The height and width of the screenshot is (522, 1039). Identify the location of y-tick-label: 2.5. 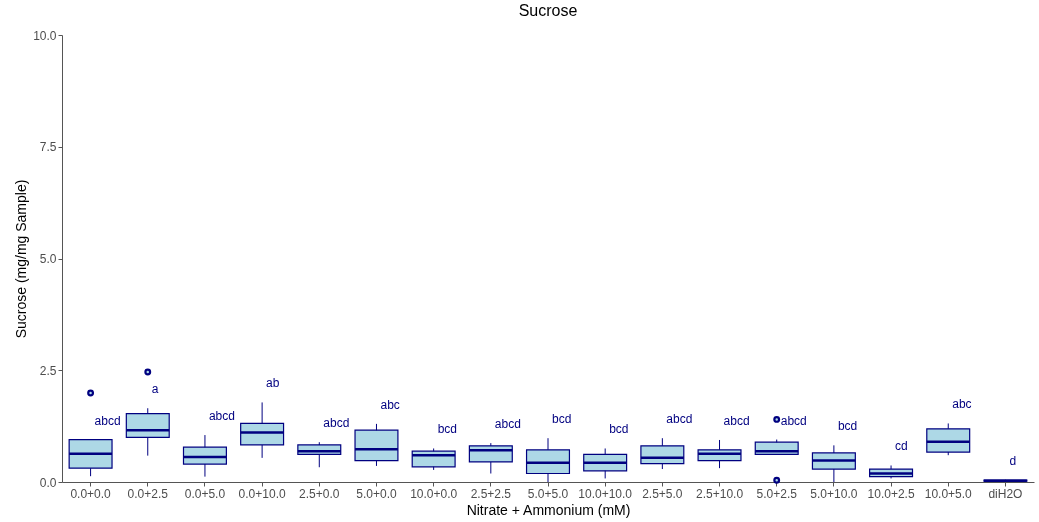
(48, 370).